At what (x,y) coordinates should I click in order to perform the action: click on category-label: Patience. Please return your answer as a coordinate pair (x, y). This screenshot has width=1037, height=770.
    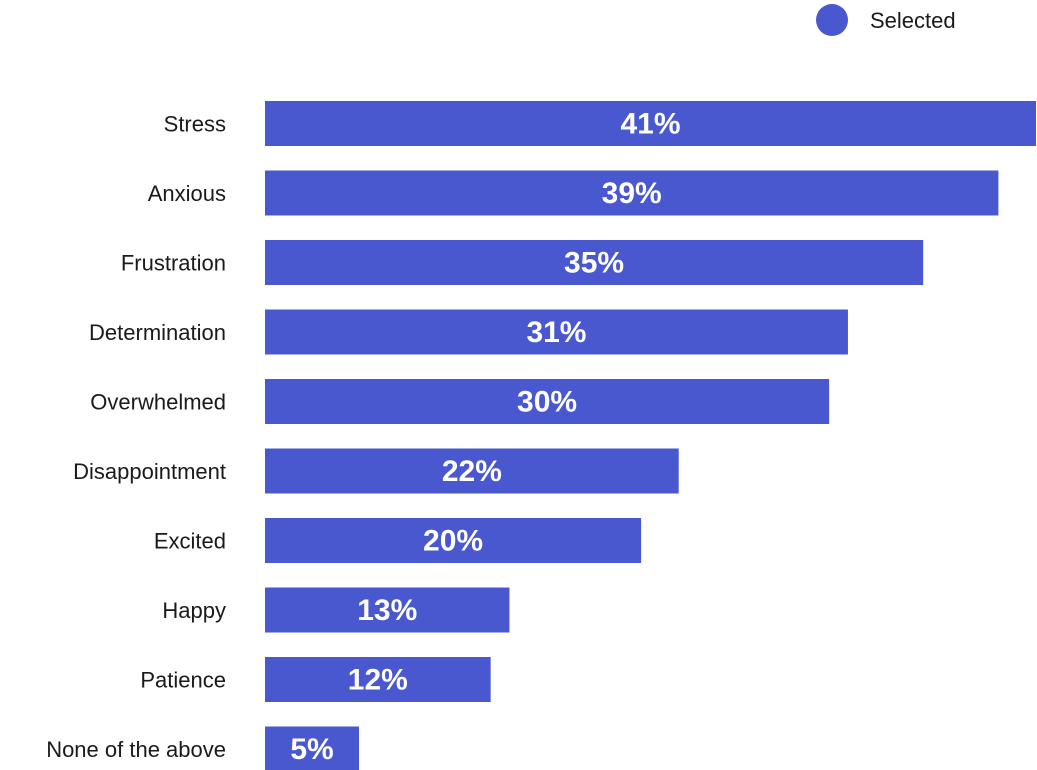
    Looking at the image, I should click on (183, 680).